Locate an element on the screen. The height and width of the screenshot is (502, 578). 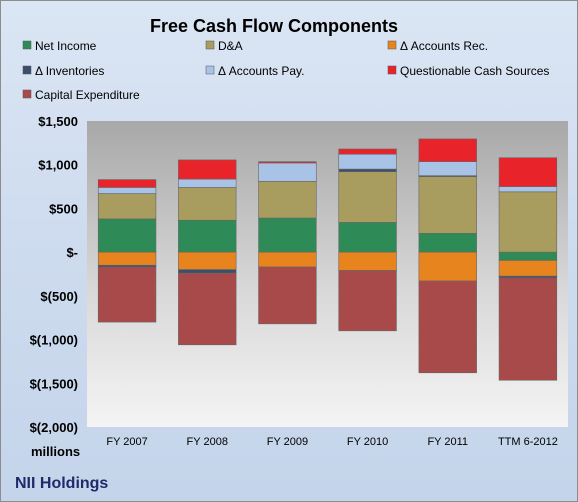
legend-label: Net Income is located at coordinates (66, 46).